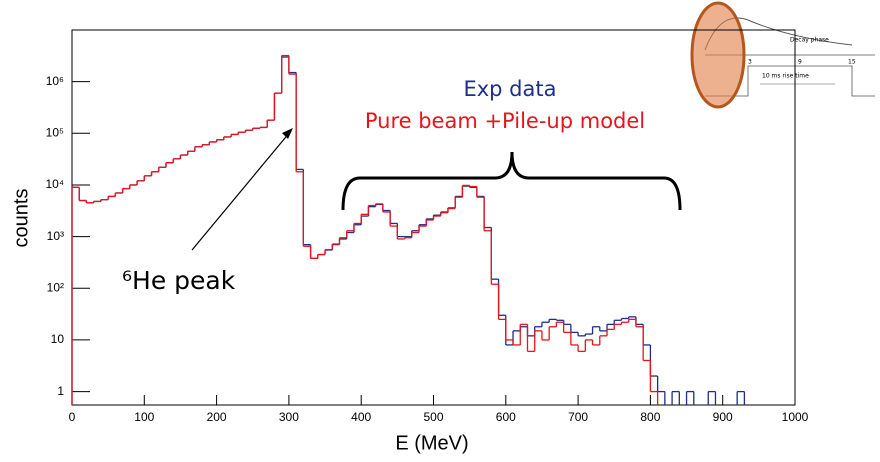  I want to click on x-tick-label: 700, so click(578, 417).